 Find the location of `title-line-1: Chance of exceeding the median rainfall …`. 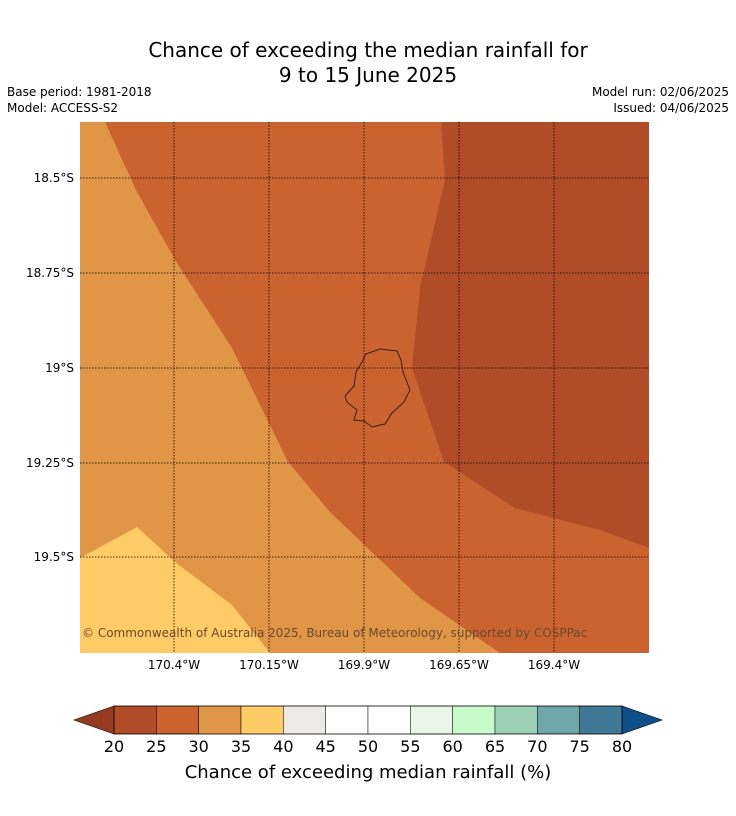

title-line-1: Chance of exceeding the median rainfall … is located at coordinates (368, 50).